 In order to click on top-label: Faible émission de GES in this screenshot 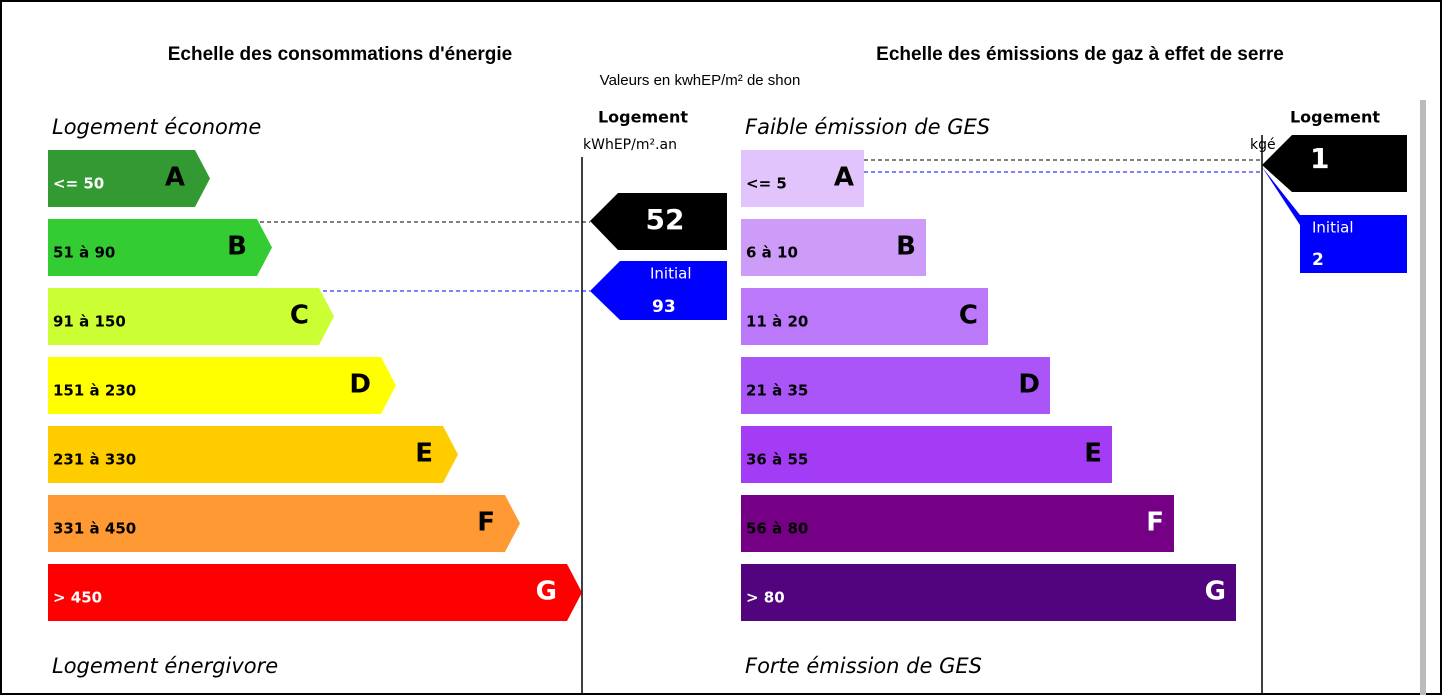, I will do `click(867, 127)`.